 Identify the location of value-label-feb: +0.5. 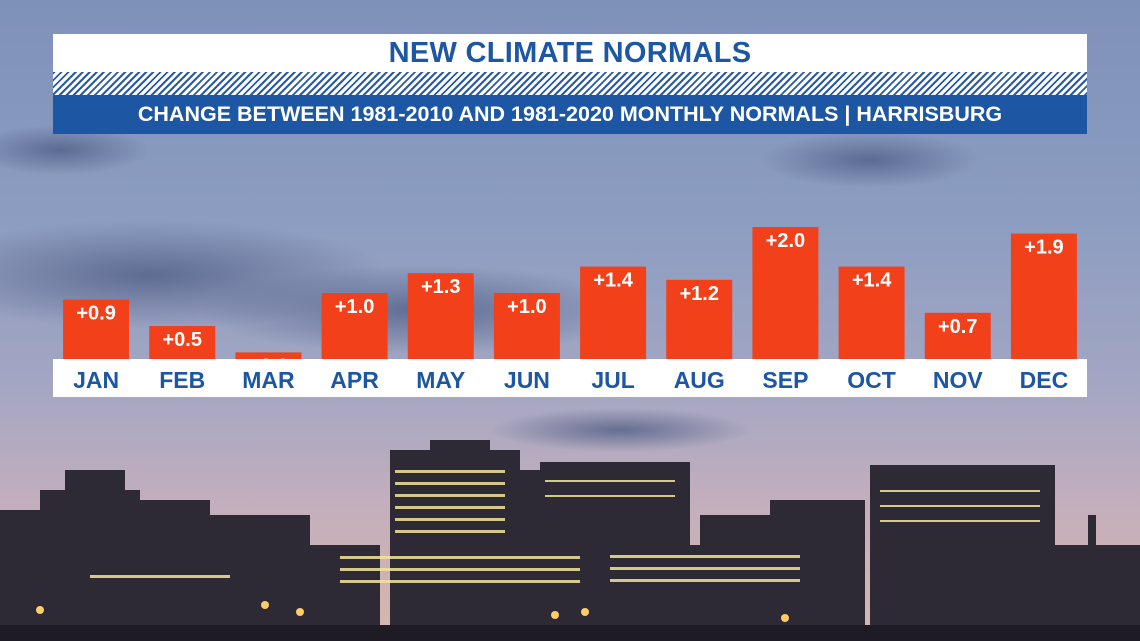
(182, 340).